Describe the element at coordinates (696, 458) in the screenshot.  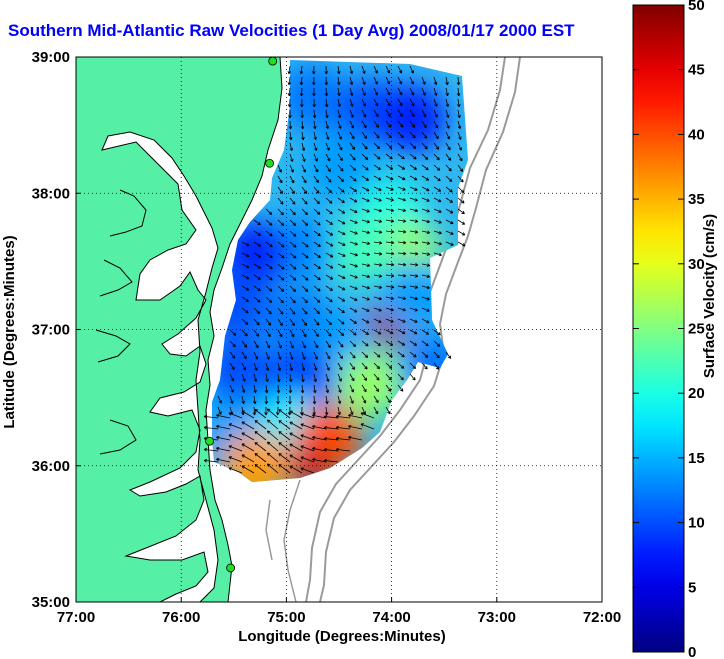
I see `colorbar-tick-label: 15` at that location.